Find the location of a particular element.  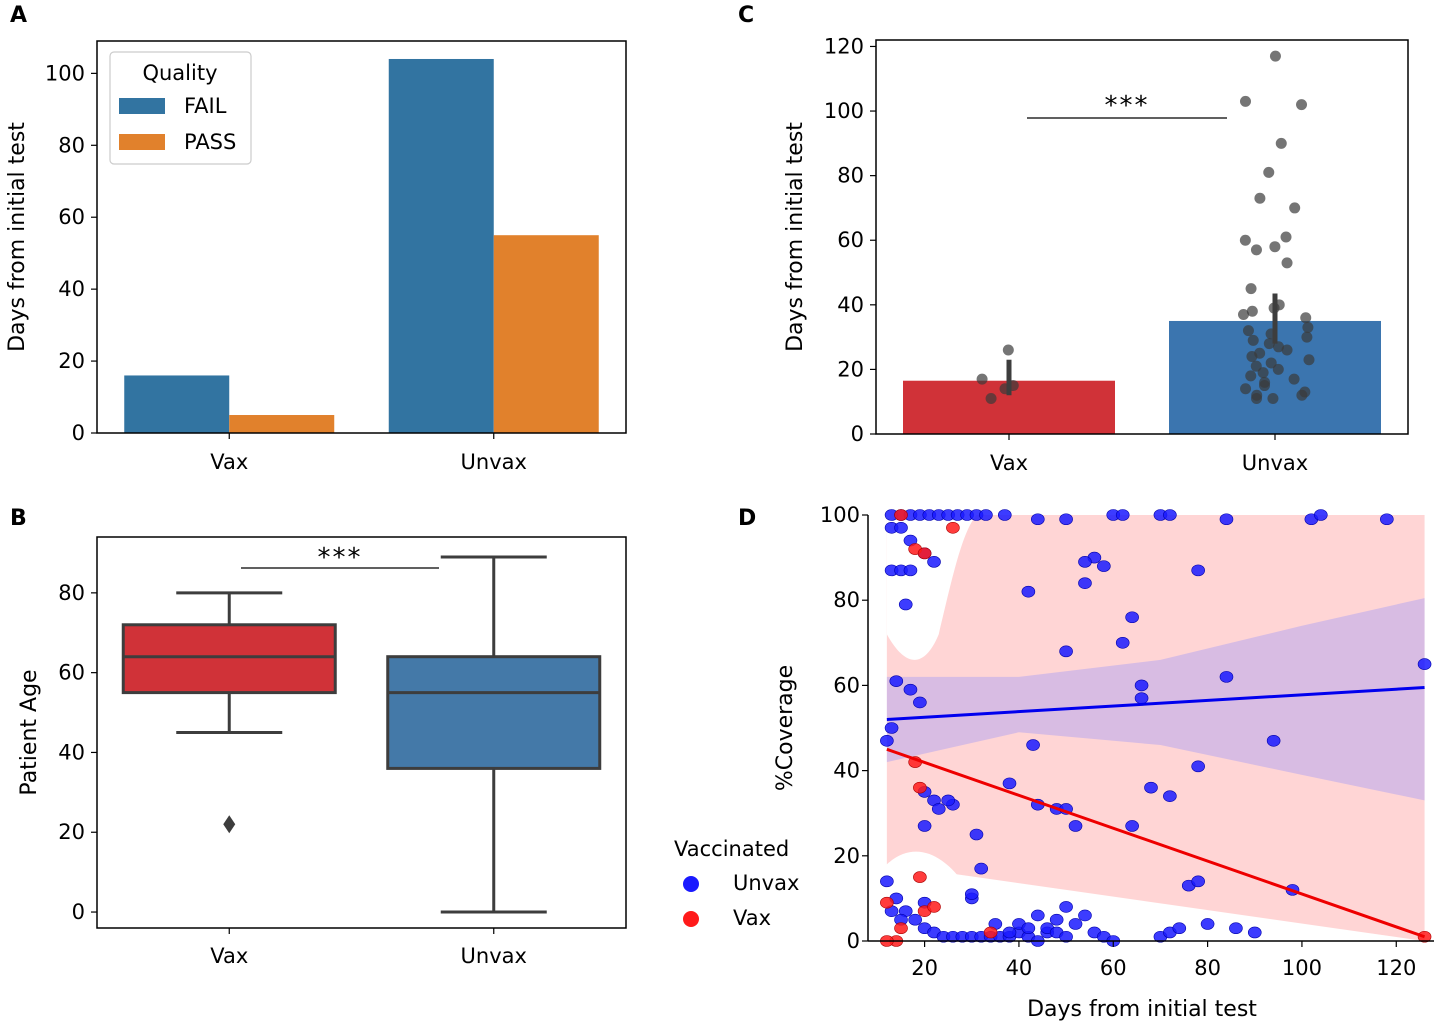

box-unvax is located at coordinates (494, 712).